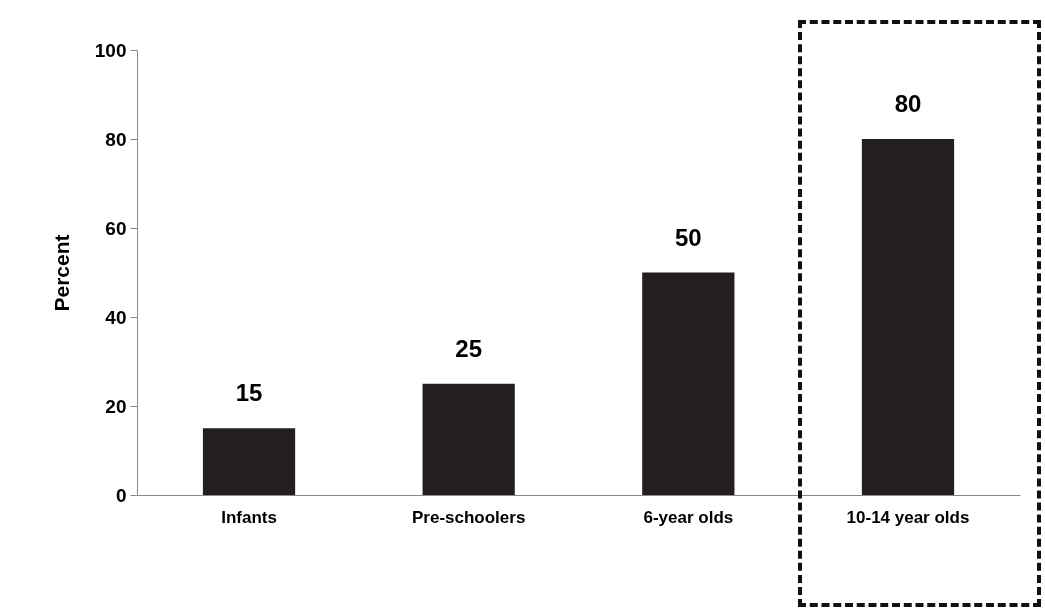 The width and height of the screenshot is (1045, 611). What do you see at coordinates (116, 317) in the screenshot?
I see `y-tick-label: 40` at bounding box center [116, 317].